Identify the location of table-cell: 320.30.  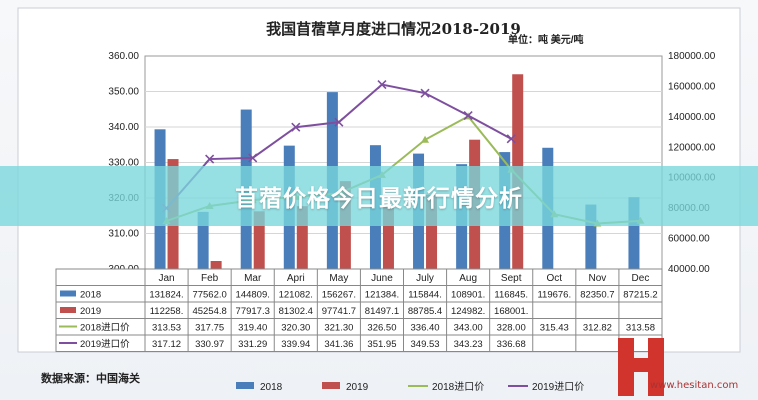
(295, 328).